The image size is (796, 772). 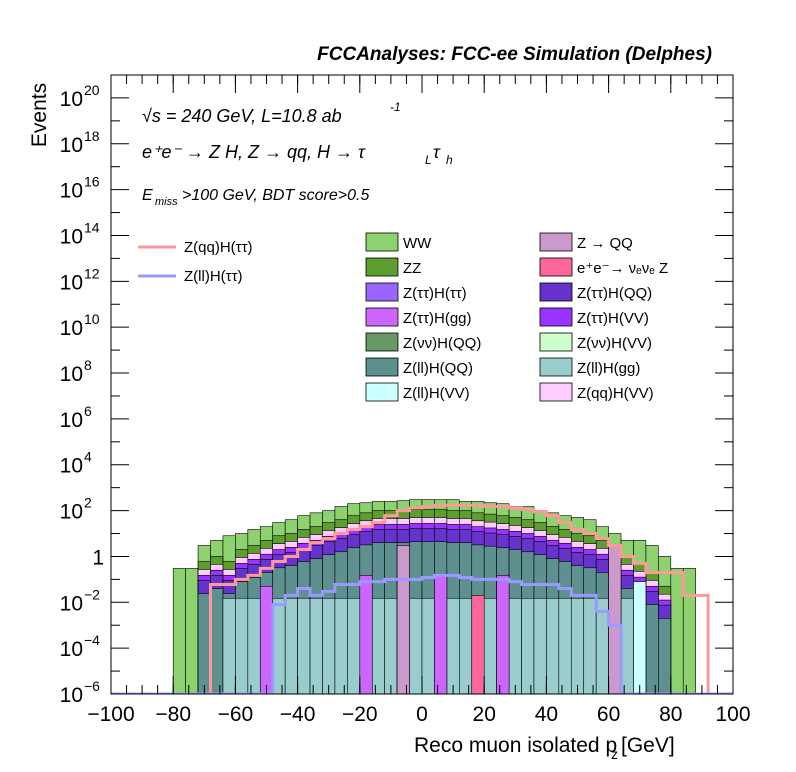 What do you see at coordinates (297, 154) in the screenshot?
I see `annotation-process: e⁺e⁻ → Z H, Z → qq, H → τ L τ h` at bounding box center [297, 154].